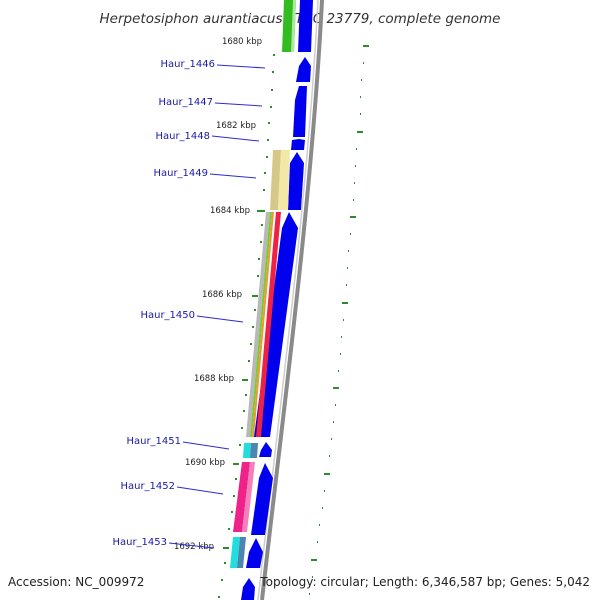  What do you see at coordinates (244, 497) in the screenshot?
I see `feature-haur-1452-block` at bounding box center [244, 497].